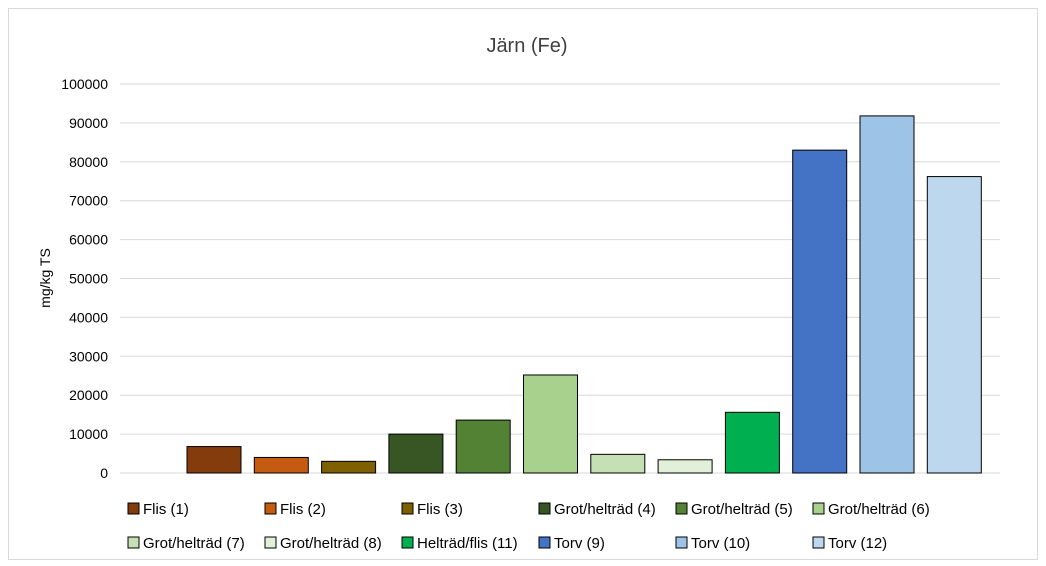 The image size is (1046, 566). Describe the element at coordinates (605, 509) in the screenshot. I see `legend-label: Grot/helträd (4)` at that location.